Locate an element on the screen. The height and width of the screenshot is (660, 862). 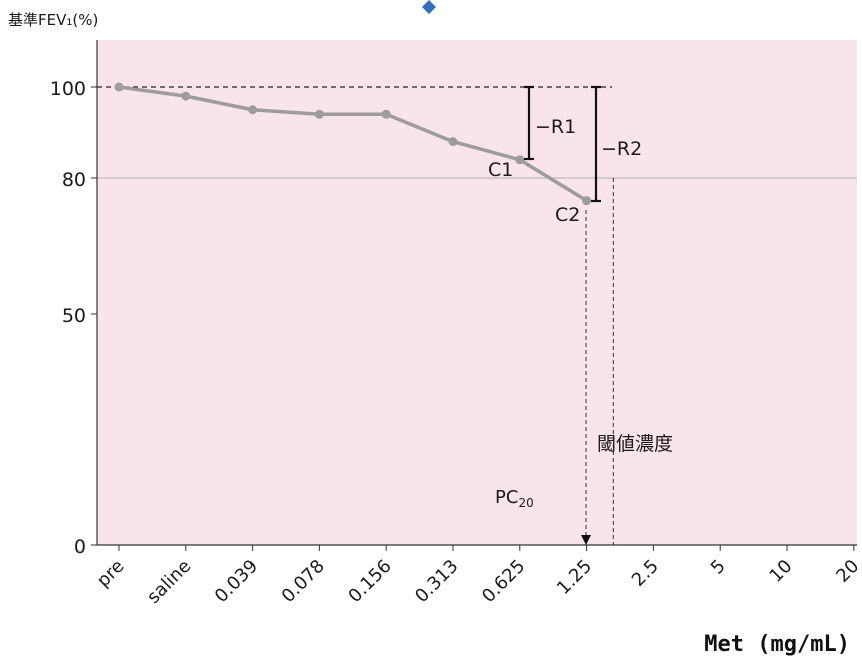
y-tick-80: 80 is located at coordinates (79, 180).